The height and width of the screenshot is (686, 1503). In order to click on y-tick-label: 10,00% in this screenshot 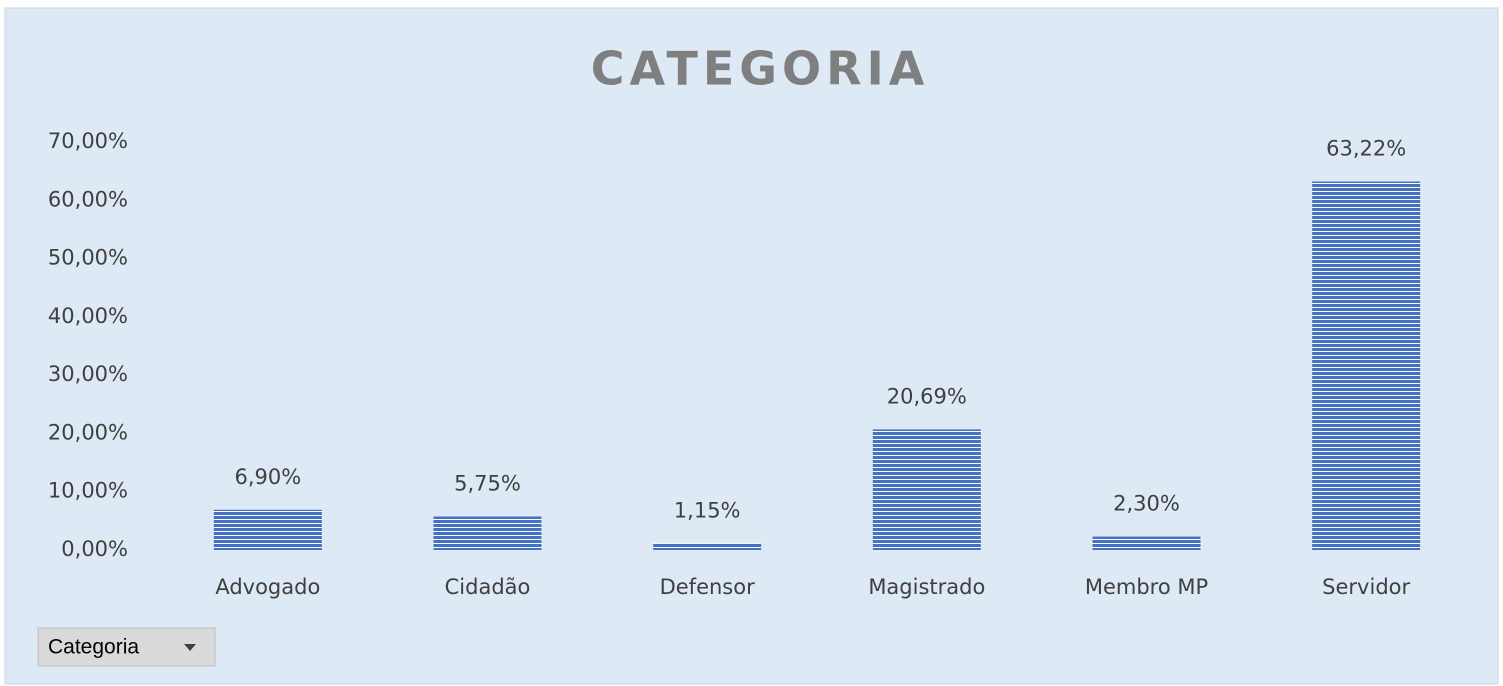, I will do `click(88, 491)`.